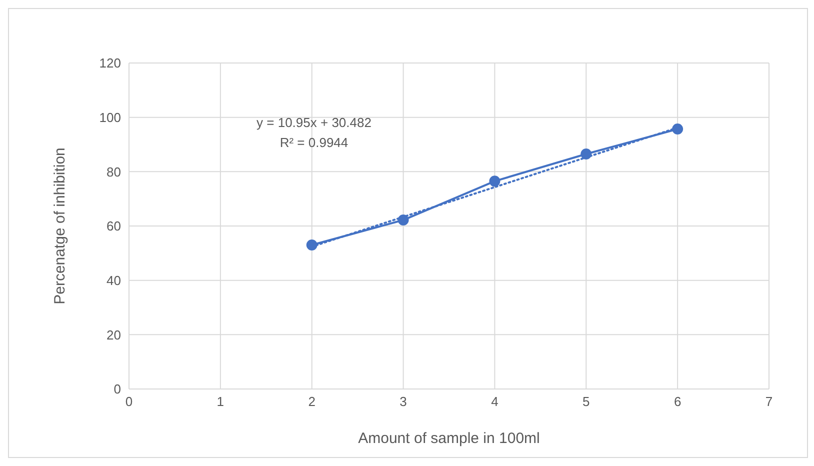 Image resolution: width=814 pixels, height=466 pixels. What do you see at coordinates (113, 334) in the screenshot?
I see `y-tick-label: 20` at bounding box center [113, 334].